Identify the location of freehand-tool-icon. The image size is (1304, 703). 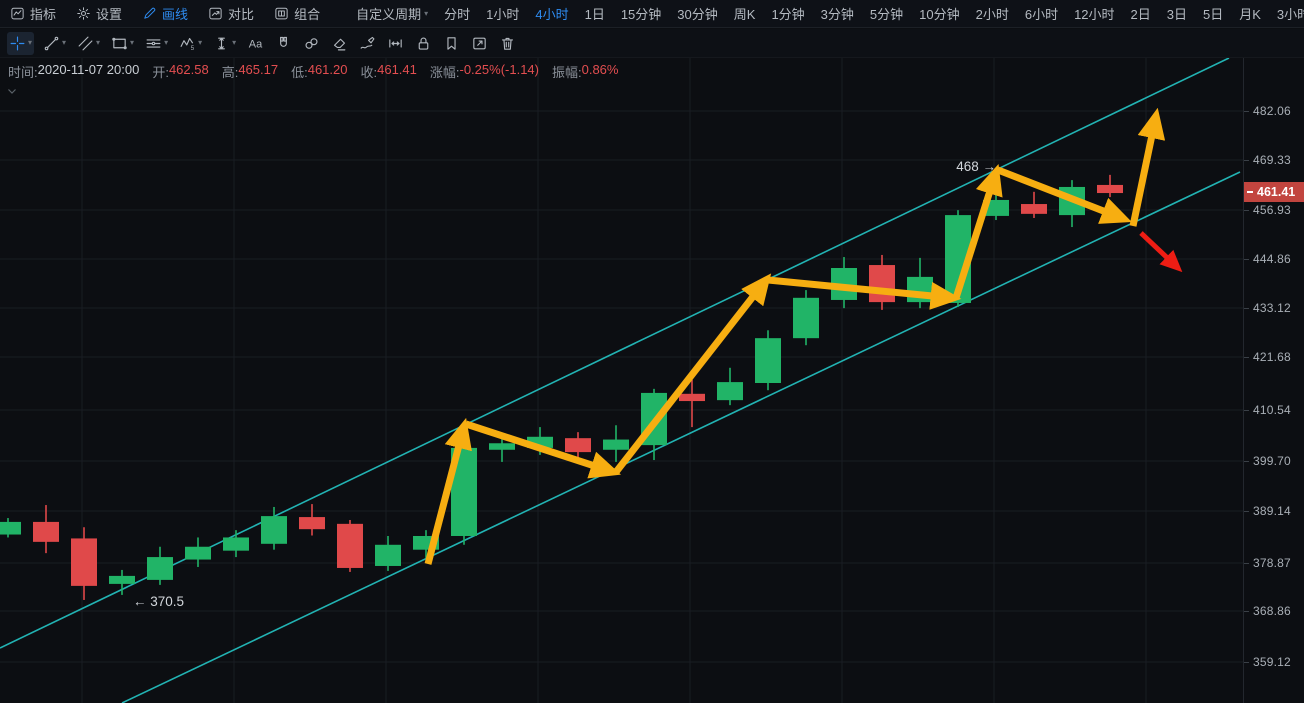
(367, 42).